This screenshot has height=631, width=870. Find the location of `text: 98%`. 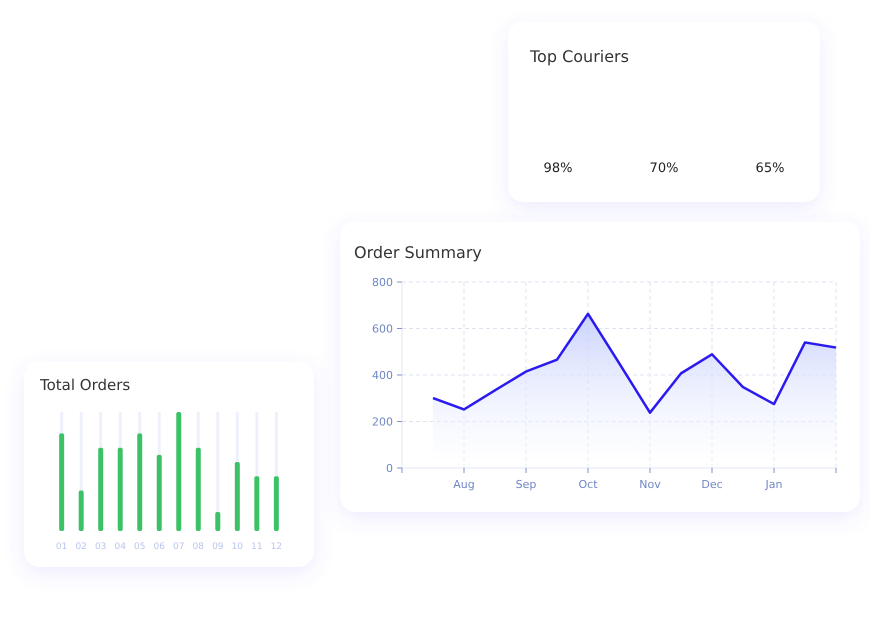

text: 98% is located at coordinates (558, 168).